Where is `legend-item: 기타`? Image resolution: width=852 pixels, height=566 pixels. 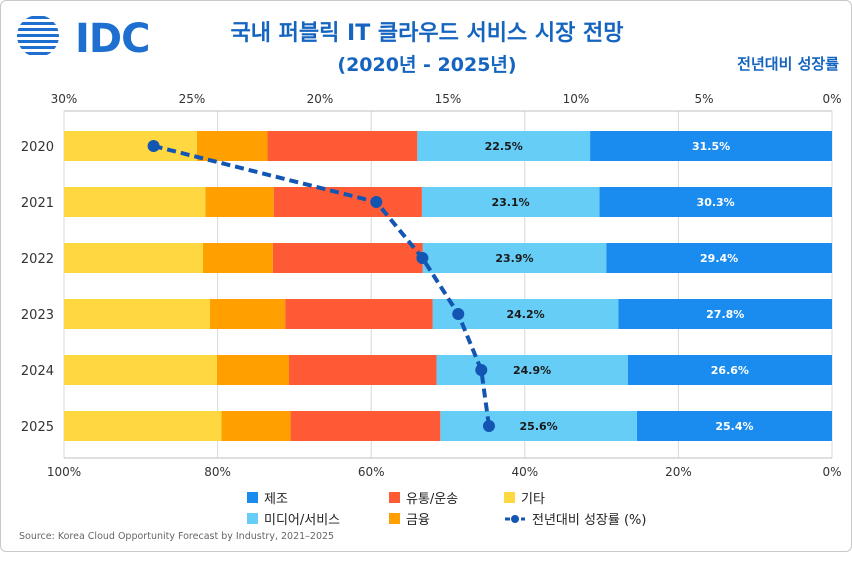
legend-item: 기타 is located at coordinates (524, 497).